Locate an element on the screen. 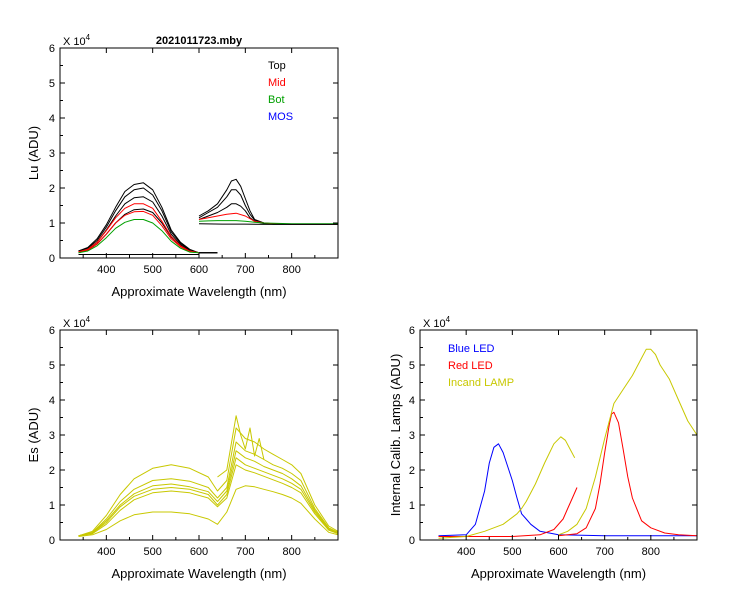  lu-y-axis-label: Lu (ADU) is located at coordinates (33, 153).